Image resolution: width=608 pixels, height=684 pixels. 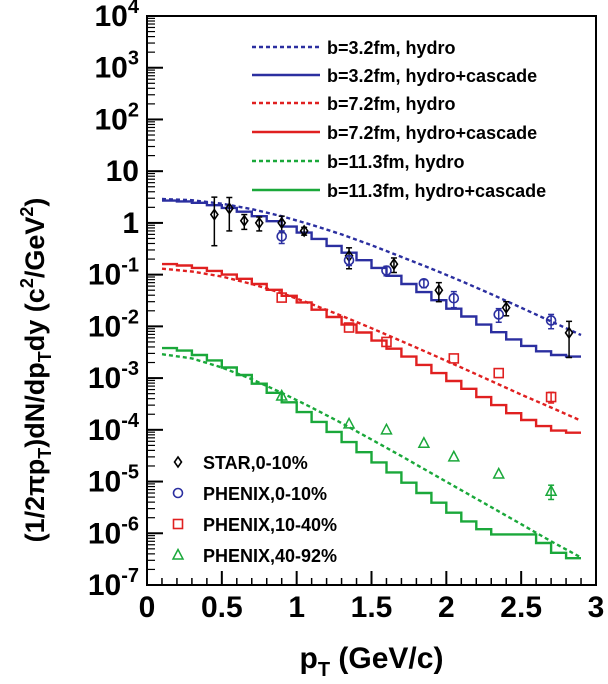 I want to click on legend-point-label-0: STAR,0-10%, so click(x=255, y=463).